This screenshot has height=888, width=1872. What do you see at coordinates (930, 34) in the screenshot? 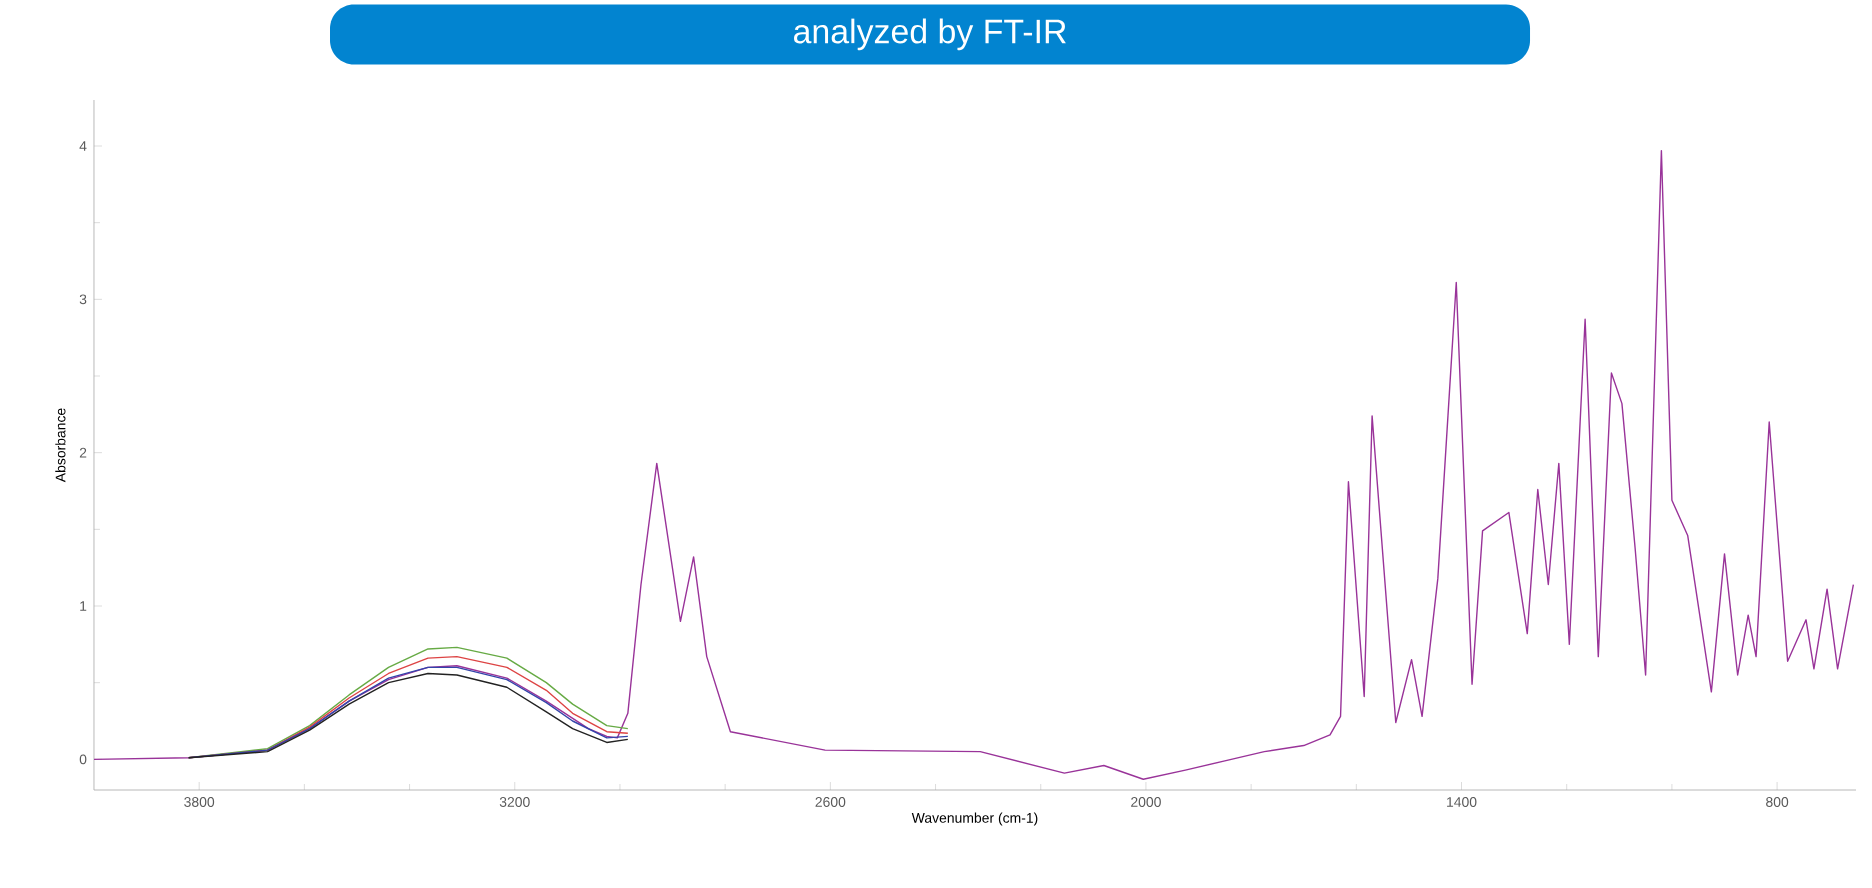
I see `chart-title: analyzed by FT-IR` at bounding box center [930, 34].